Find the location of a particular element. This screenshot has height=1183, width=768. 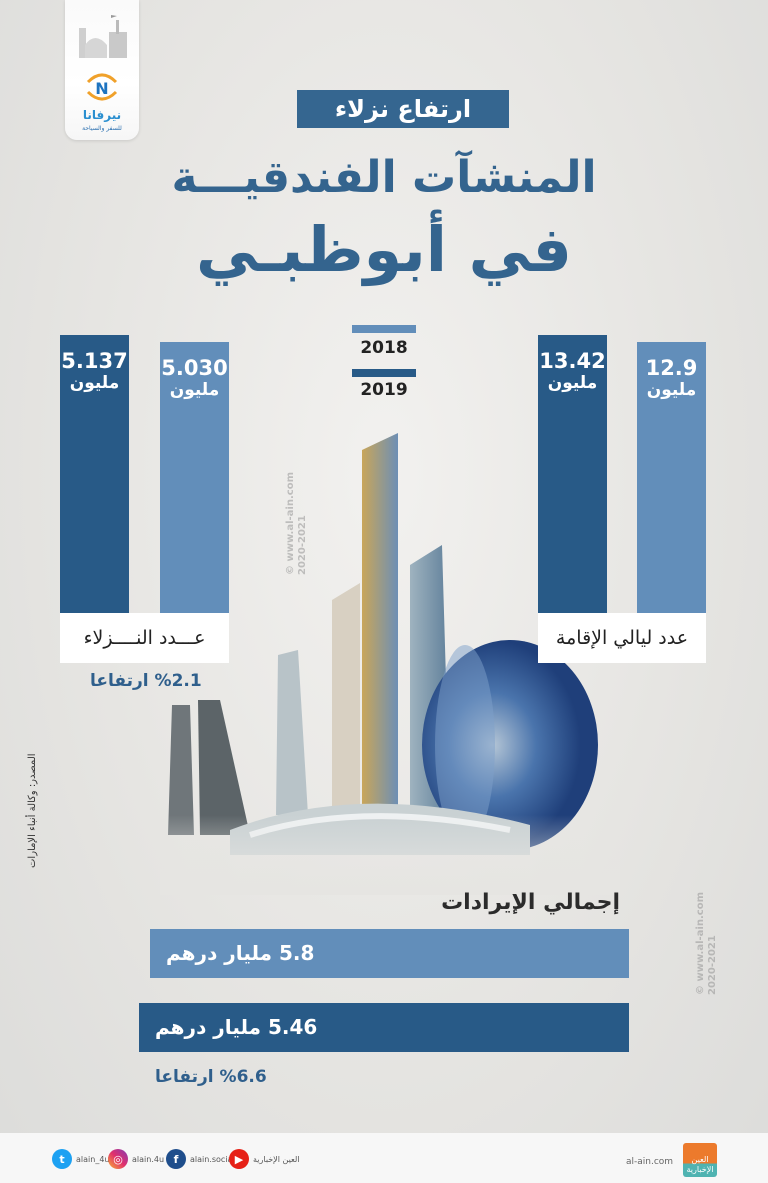

instagram-icon: ◎ is located at coordinates (118, 1159).